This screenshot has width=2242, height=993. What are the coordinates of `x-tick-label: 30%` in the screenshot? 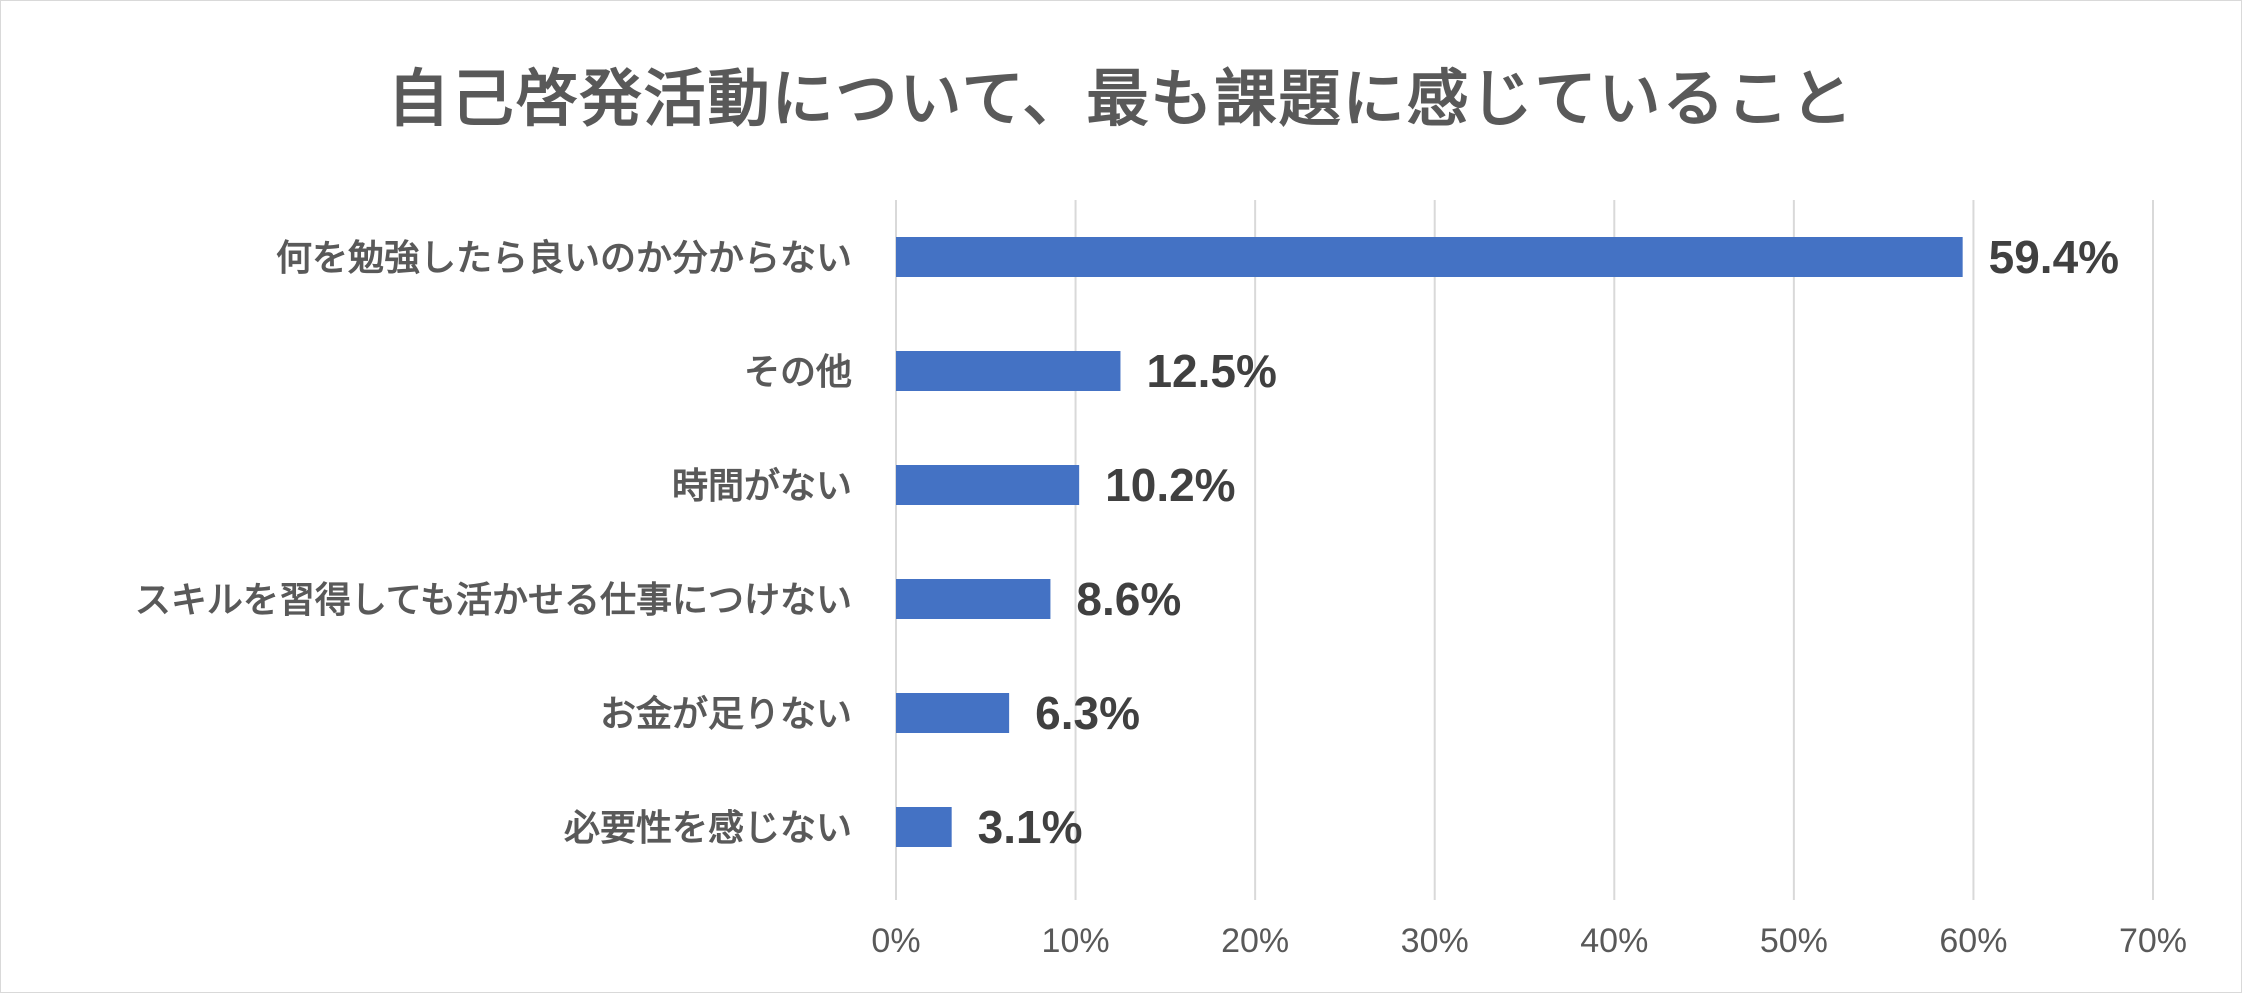 It's located at (1435, 941).